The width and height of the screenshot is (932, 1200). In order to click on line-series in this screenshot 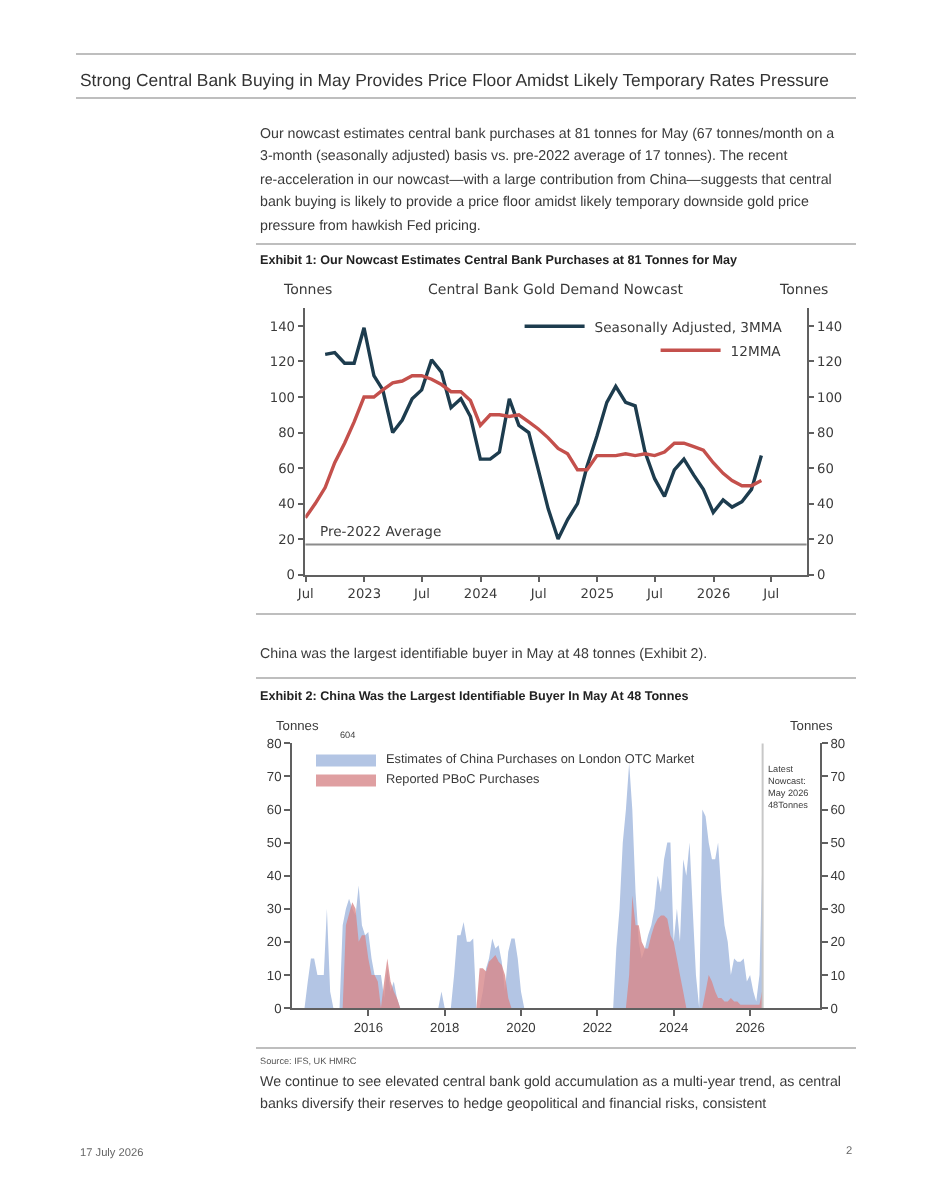, I will do `click(534, 446)`.